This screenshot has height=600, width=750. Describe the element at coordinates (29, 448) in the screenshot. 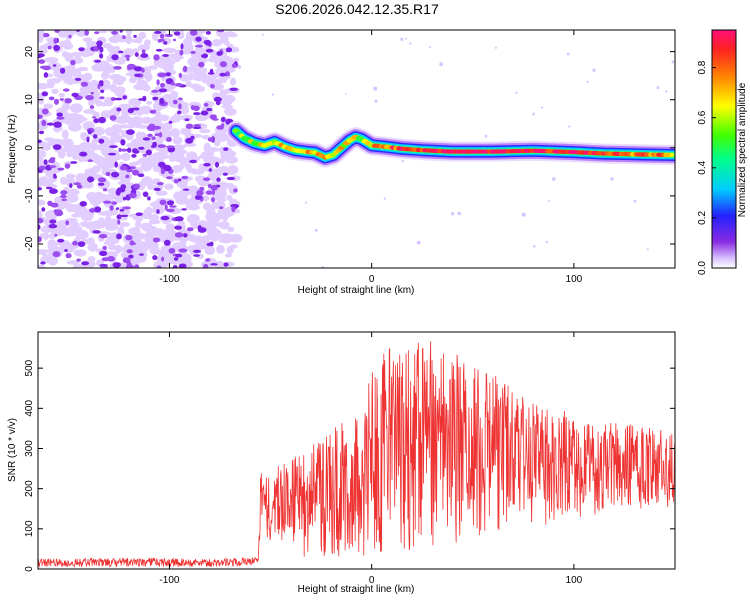

I see `y-tick-label: 300` at that location.